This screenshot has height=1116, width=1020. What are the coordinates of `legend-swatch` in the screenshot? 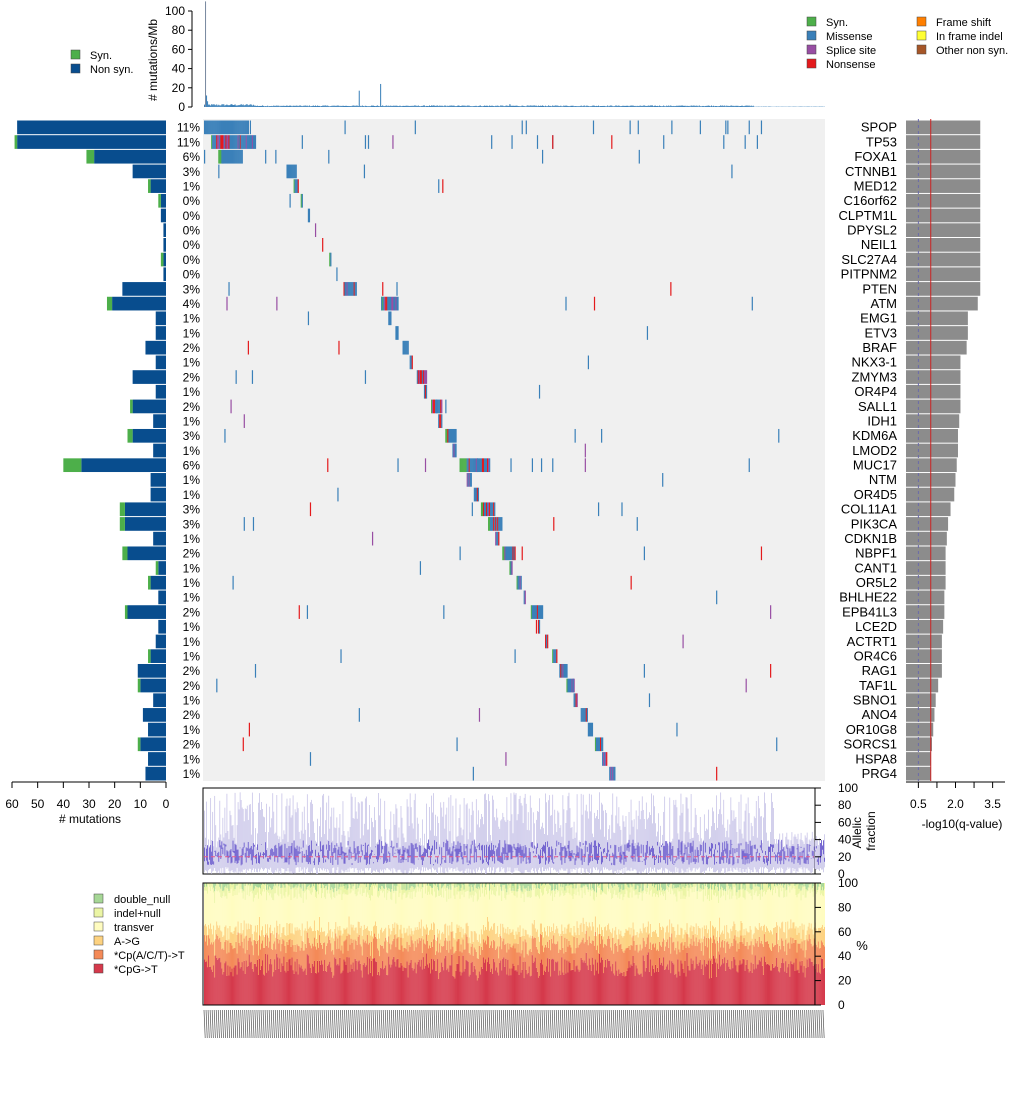 It's located at (75, 54).